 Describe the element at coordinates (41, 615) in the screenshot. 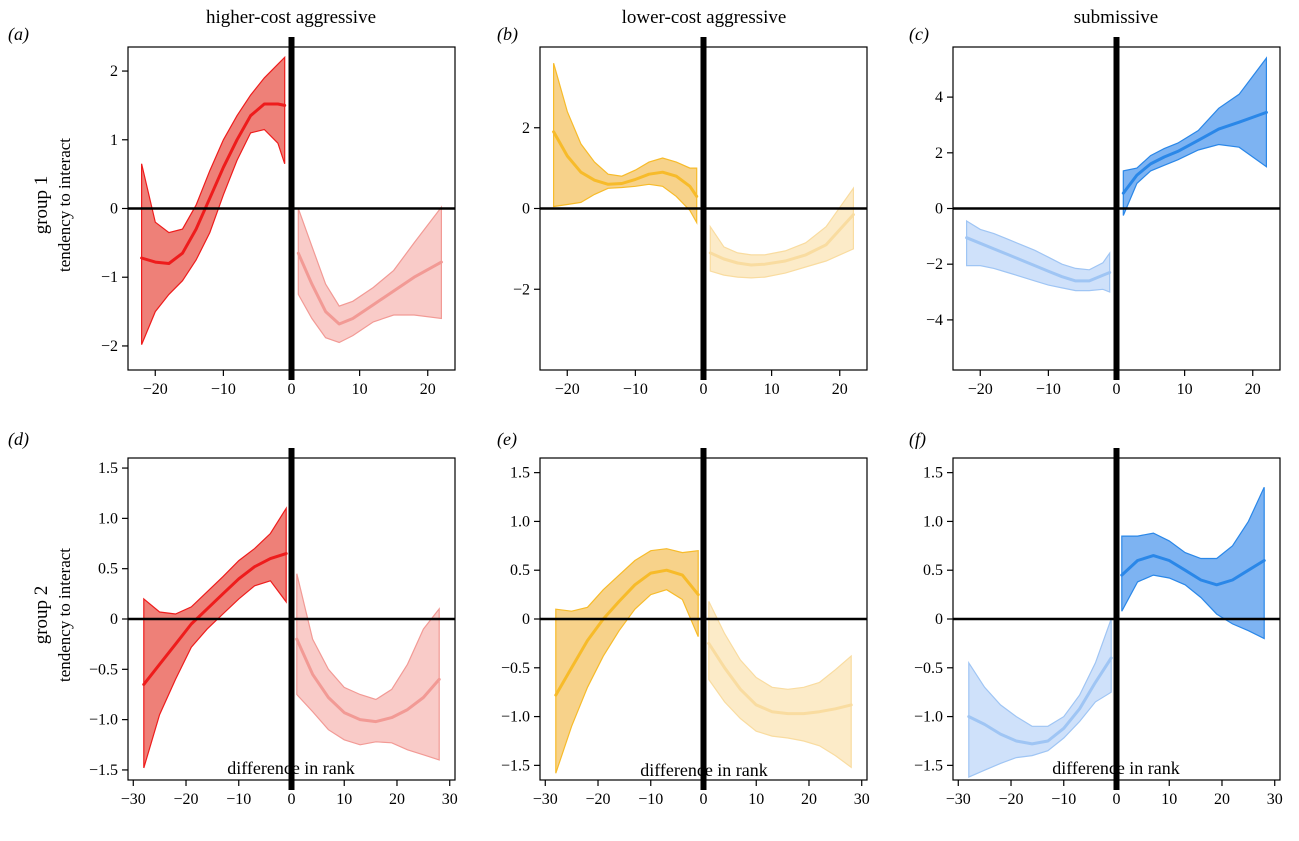

I see `row-title-2: group 2` at that location.